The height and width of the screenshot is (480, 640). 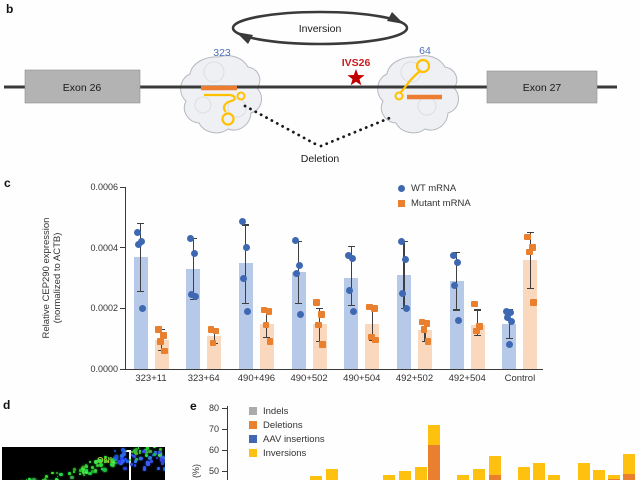 What do you see at coordinates (467, 378) in the screenshot?
I see `category-label: 492+504` at bounding box center [467, 378].